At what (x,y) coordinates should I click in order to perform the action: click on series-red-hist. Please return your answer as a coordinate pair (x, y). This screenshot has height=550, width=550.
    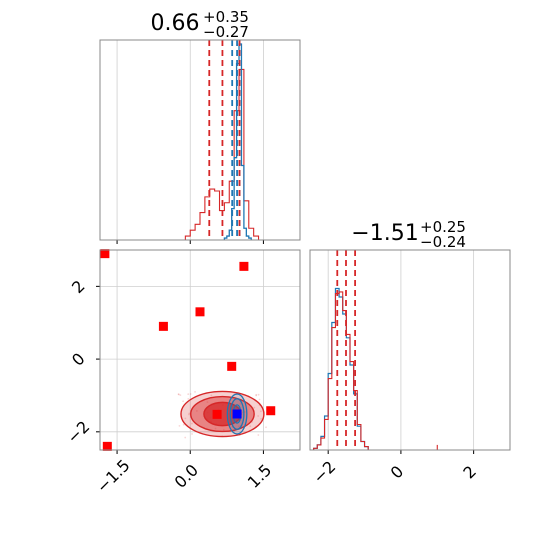
    Looking at the image, I should click on (341, 370).